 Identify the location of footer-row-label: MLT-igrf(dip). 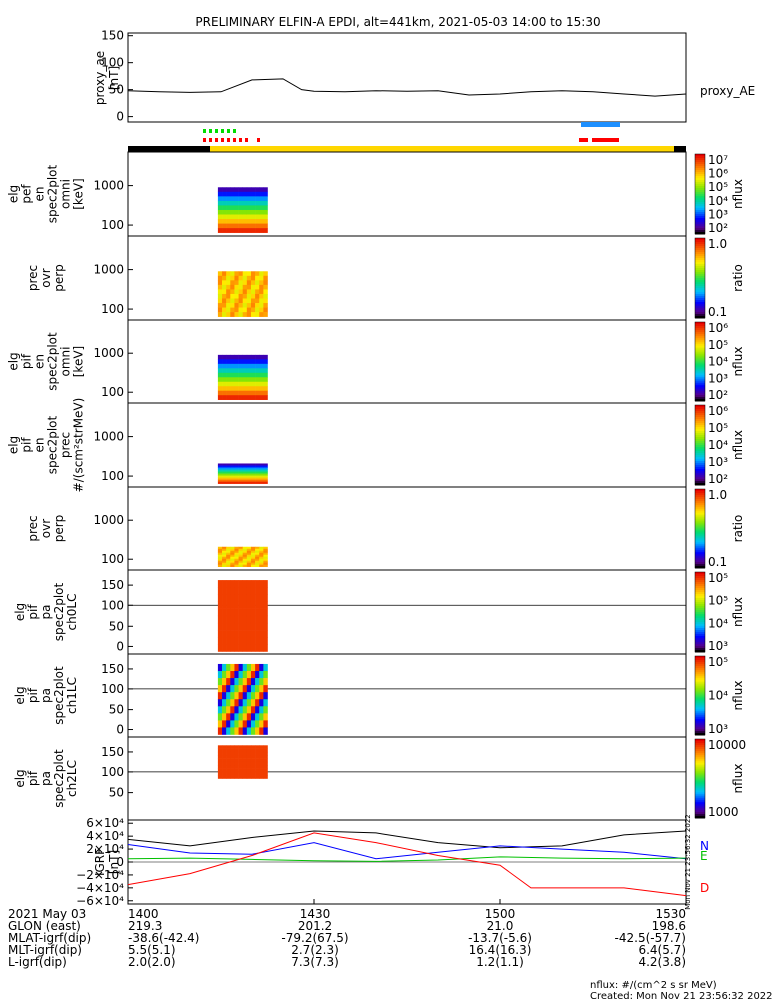
(45, 950).